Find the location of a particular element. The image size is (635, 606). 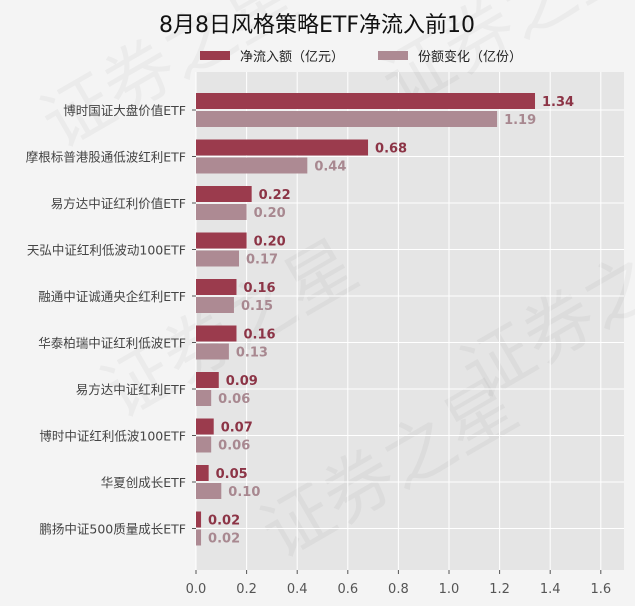

legend-label: 份额变化（亿份） is located at coordinates (470, 57).